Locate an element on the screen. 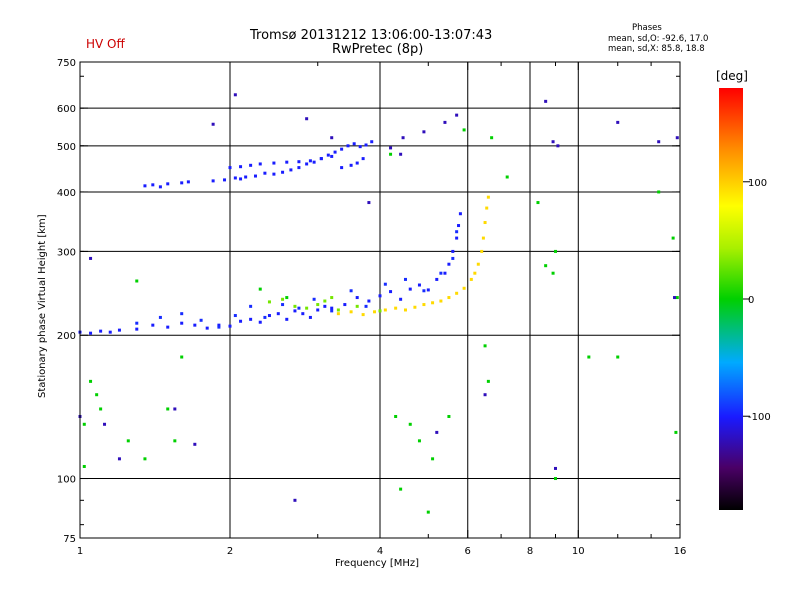 The image size is (800, 600). y-tick-label: 400 is located at coordinates (66, 193).